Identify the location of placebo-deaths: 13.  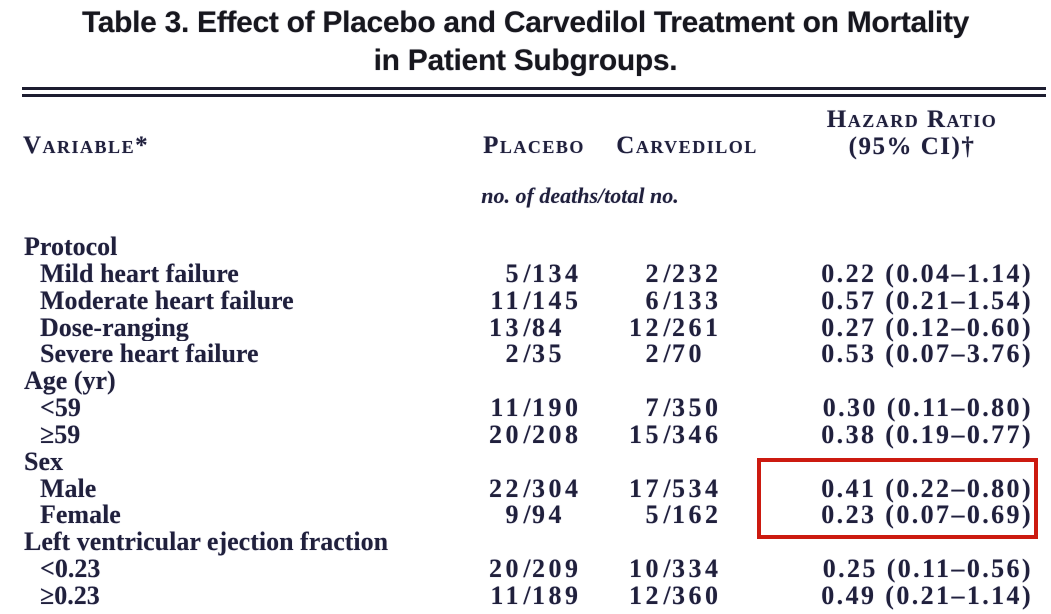
(505, 327).